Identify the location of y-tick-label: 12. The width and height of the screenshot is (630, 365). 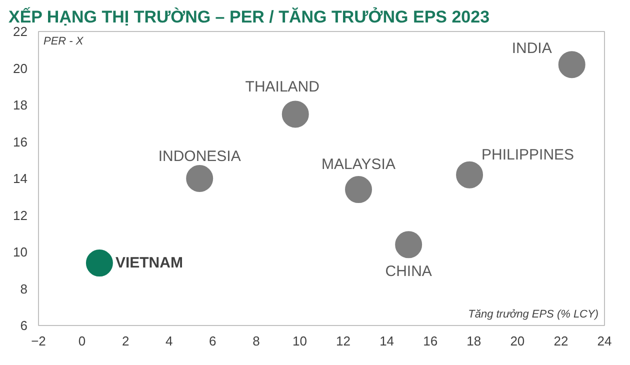
(20, 215).